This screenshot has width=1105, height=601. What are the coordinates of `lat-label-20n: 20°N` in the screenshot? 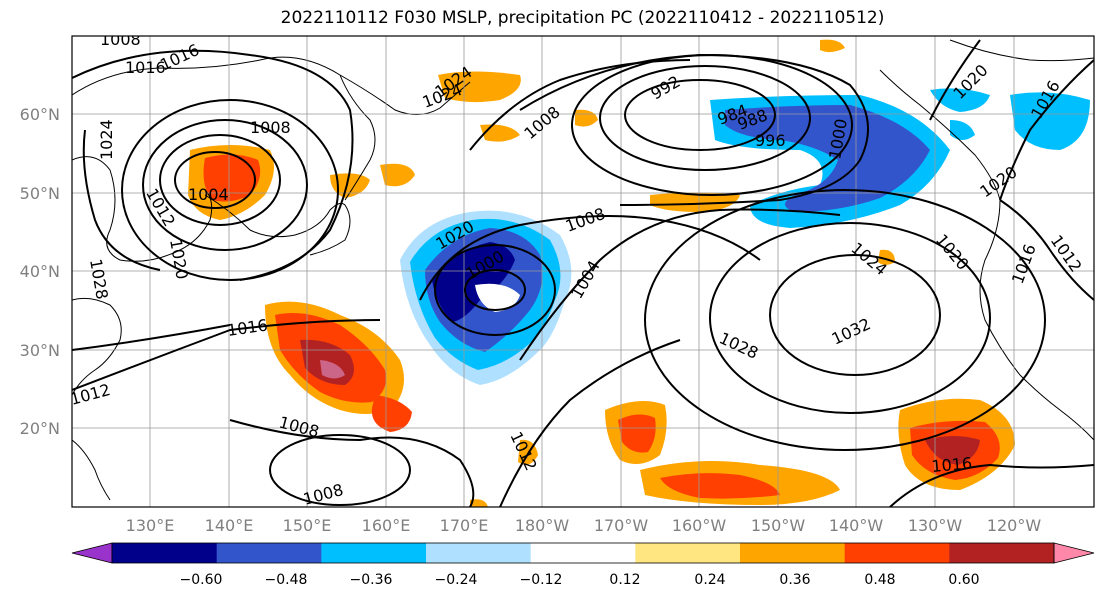 It's located at (40, 428).